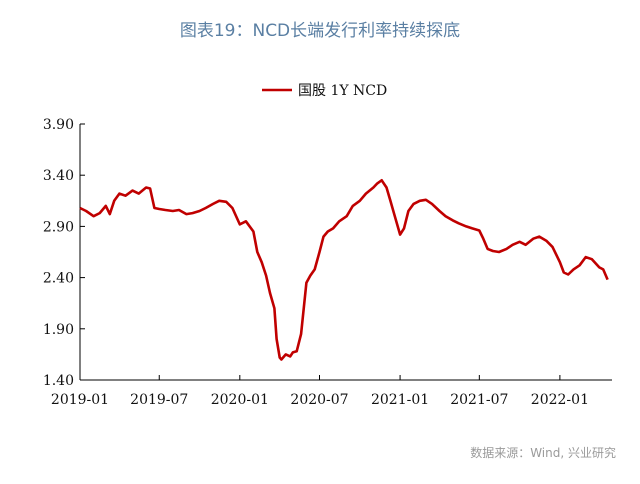 This screenshot has width=640, height=484. Describe the element at coordinates (319, 400) in the screenshot. I see `x-tick-label: 2020-07` at that location.